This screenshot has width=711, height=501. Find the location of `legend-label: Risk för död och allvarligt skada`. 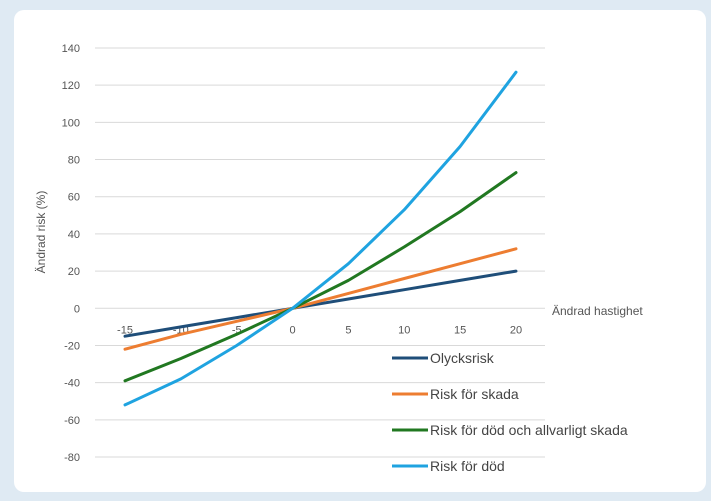

legend-label: Risk för död och allvarligt skada is located at coordinates (529, 430).